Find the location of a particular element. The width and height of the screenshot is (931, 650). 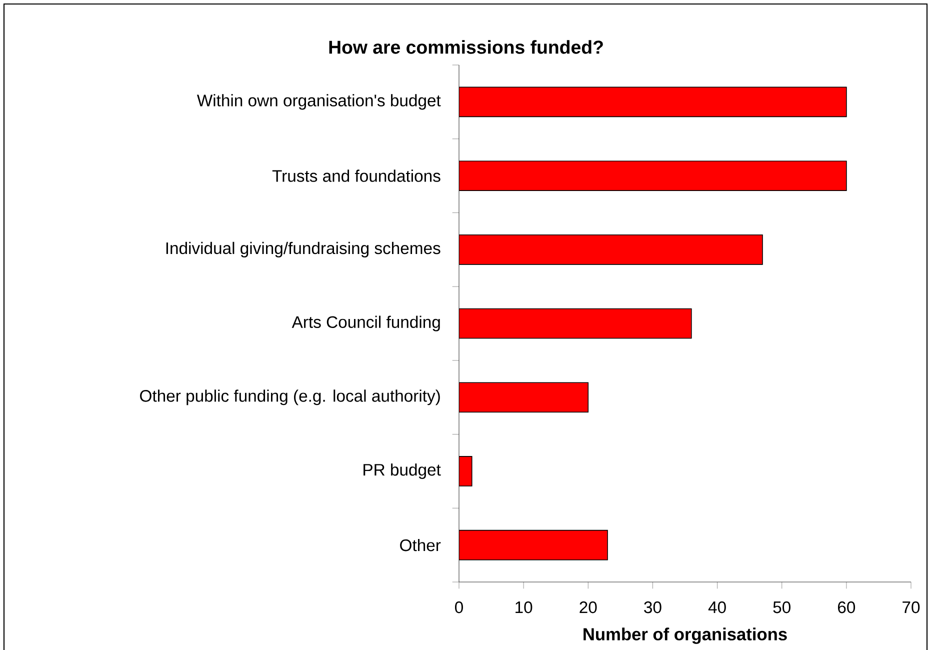

y-tick-label: Other is located at coordinates (420, 545).